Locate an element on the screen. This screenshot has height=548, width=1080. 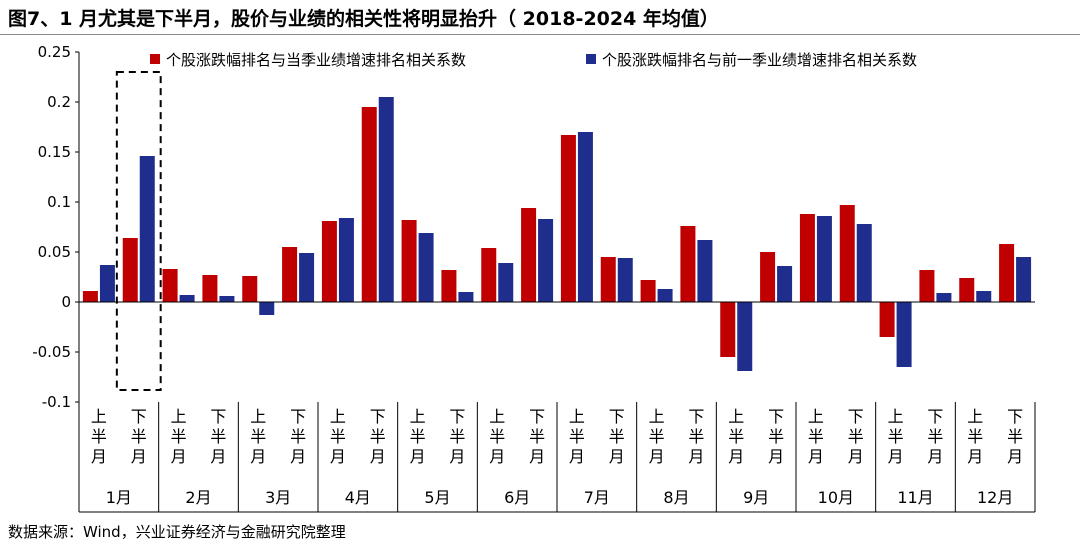
group-label: 4月 is located at coordinates (358, 497).